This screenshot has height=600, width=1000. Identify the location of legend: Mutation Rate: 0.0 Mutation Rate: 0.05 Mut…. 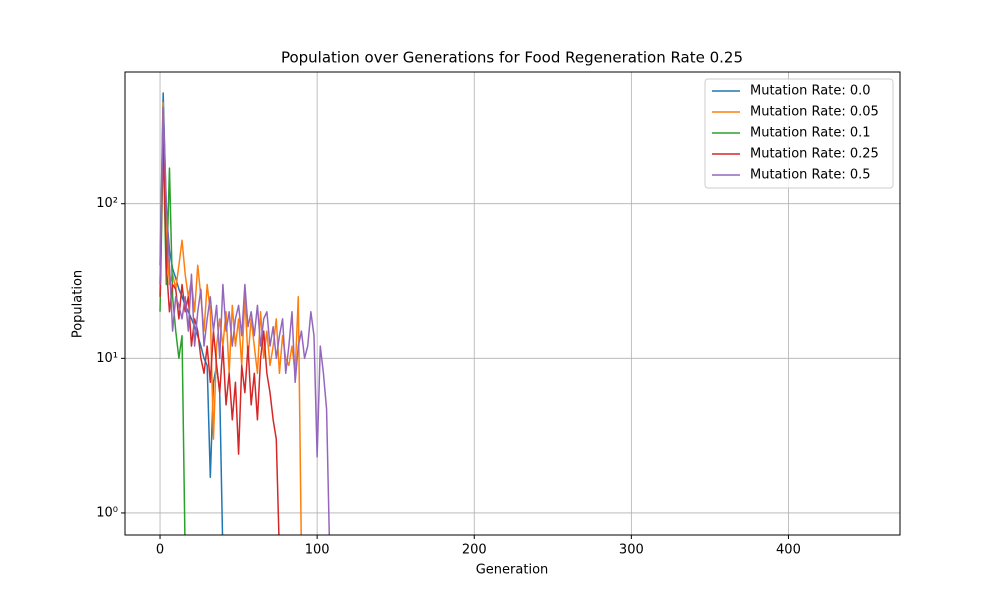
(799, 133).